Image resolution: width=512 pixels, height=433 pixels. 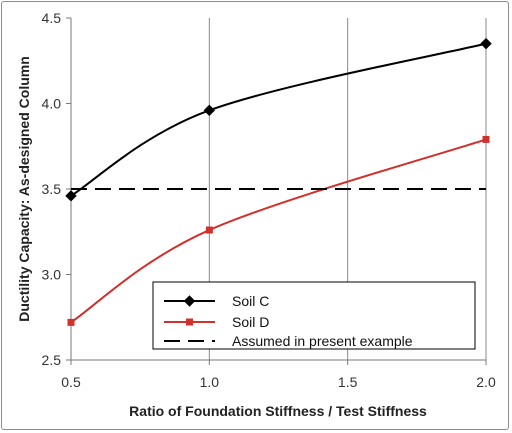 What do you see at coordinates (250, 301) in the screenshot?
I see `legend-label-soil-c: Soil C` at bounding box center [250, 301].